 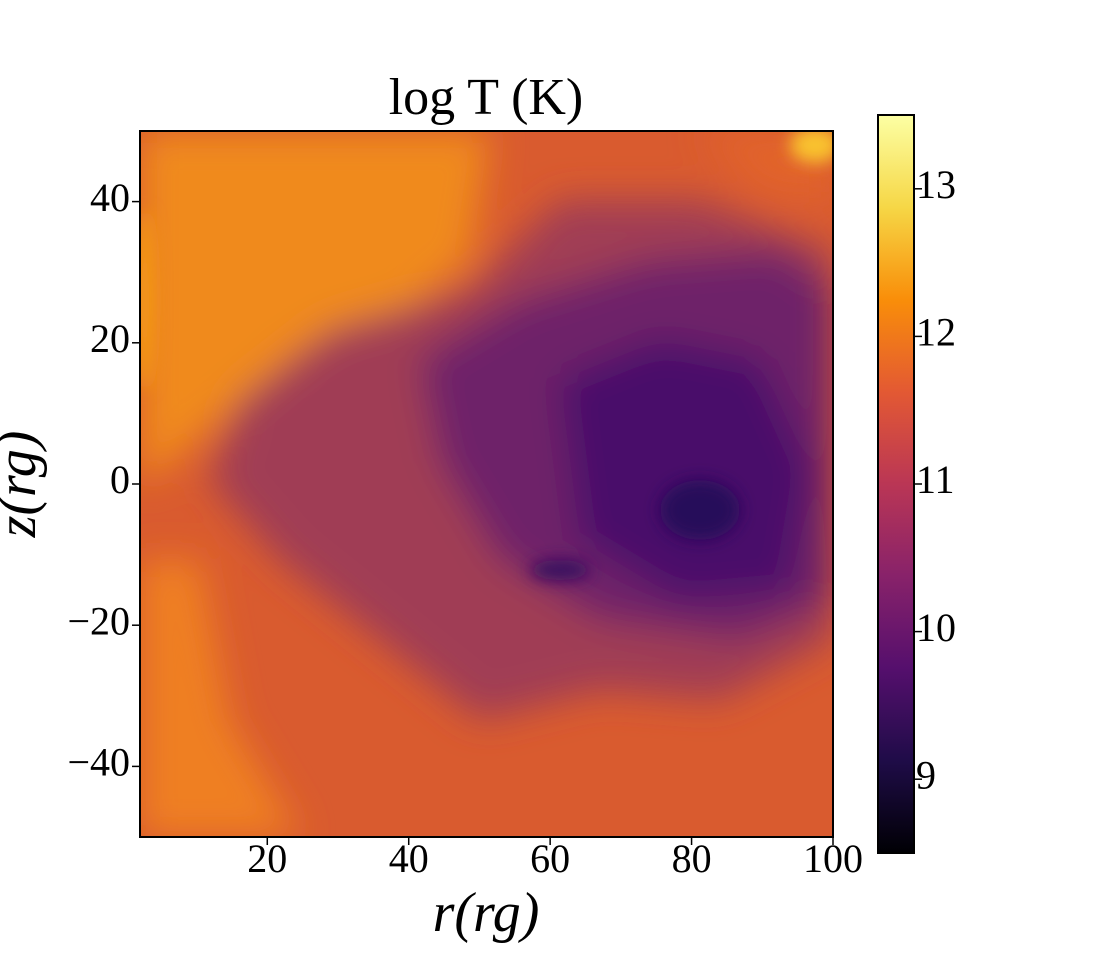 I want to click on colorbar-tick-label: 9, so click(x=926, y=774).